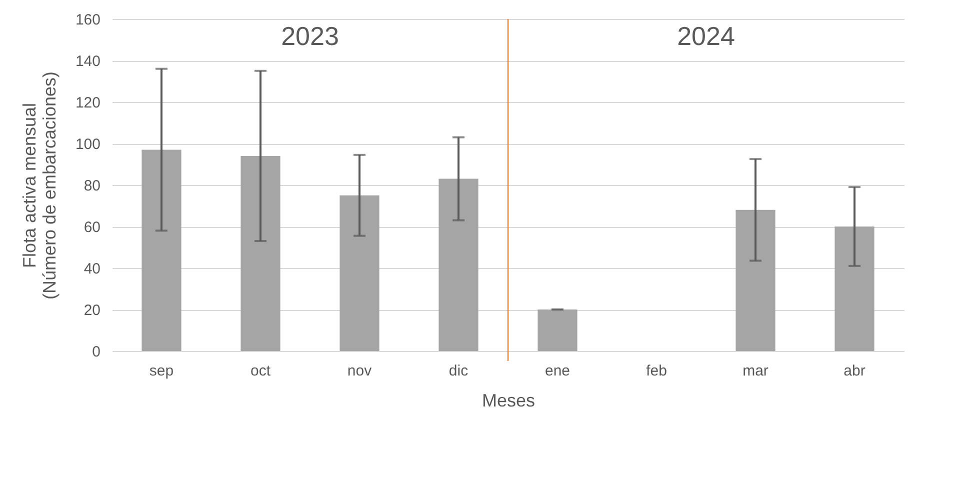 This screenshot has width=955, height=485. What do you see at coordinates (92, 227) in the screenshot?
I see `y-tick-label: 60` at bounding box center [92, 227].